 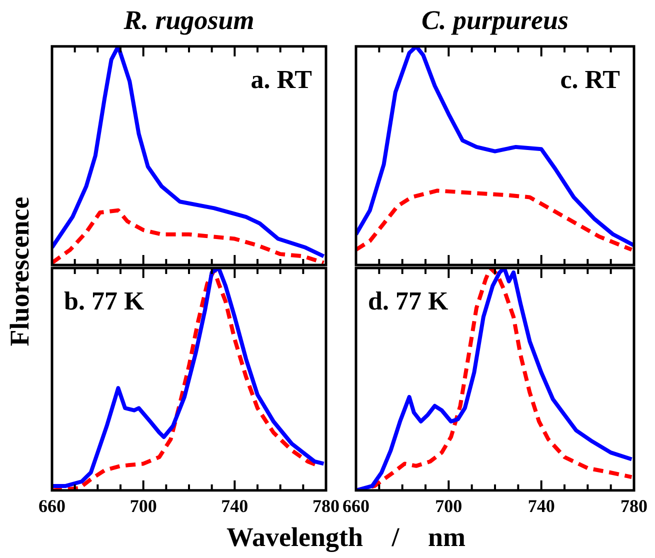 I want to click on y-axis-title: Fluorescence, so click(x=20, y=272).